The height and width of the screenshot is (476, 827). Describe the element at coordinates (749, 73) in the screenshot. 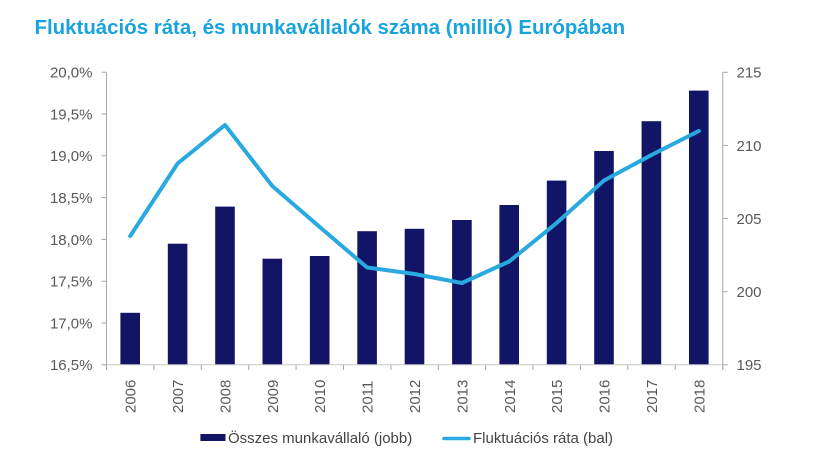

I see `svg-text: 215` at that location.